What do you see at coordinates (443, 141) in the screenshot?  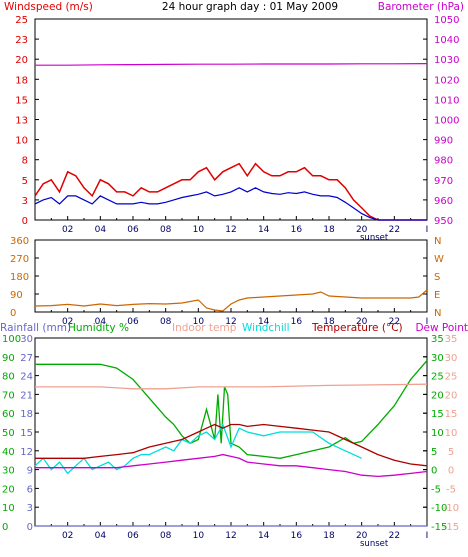 I see `barometer-tick-label: 990` at bounding box center [443, 141].